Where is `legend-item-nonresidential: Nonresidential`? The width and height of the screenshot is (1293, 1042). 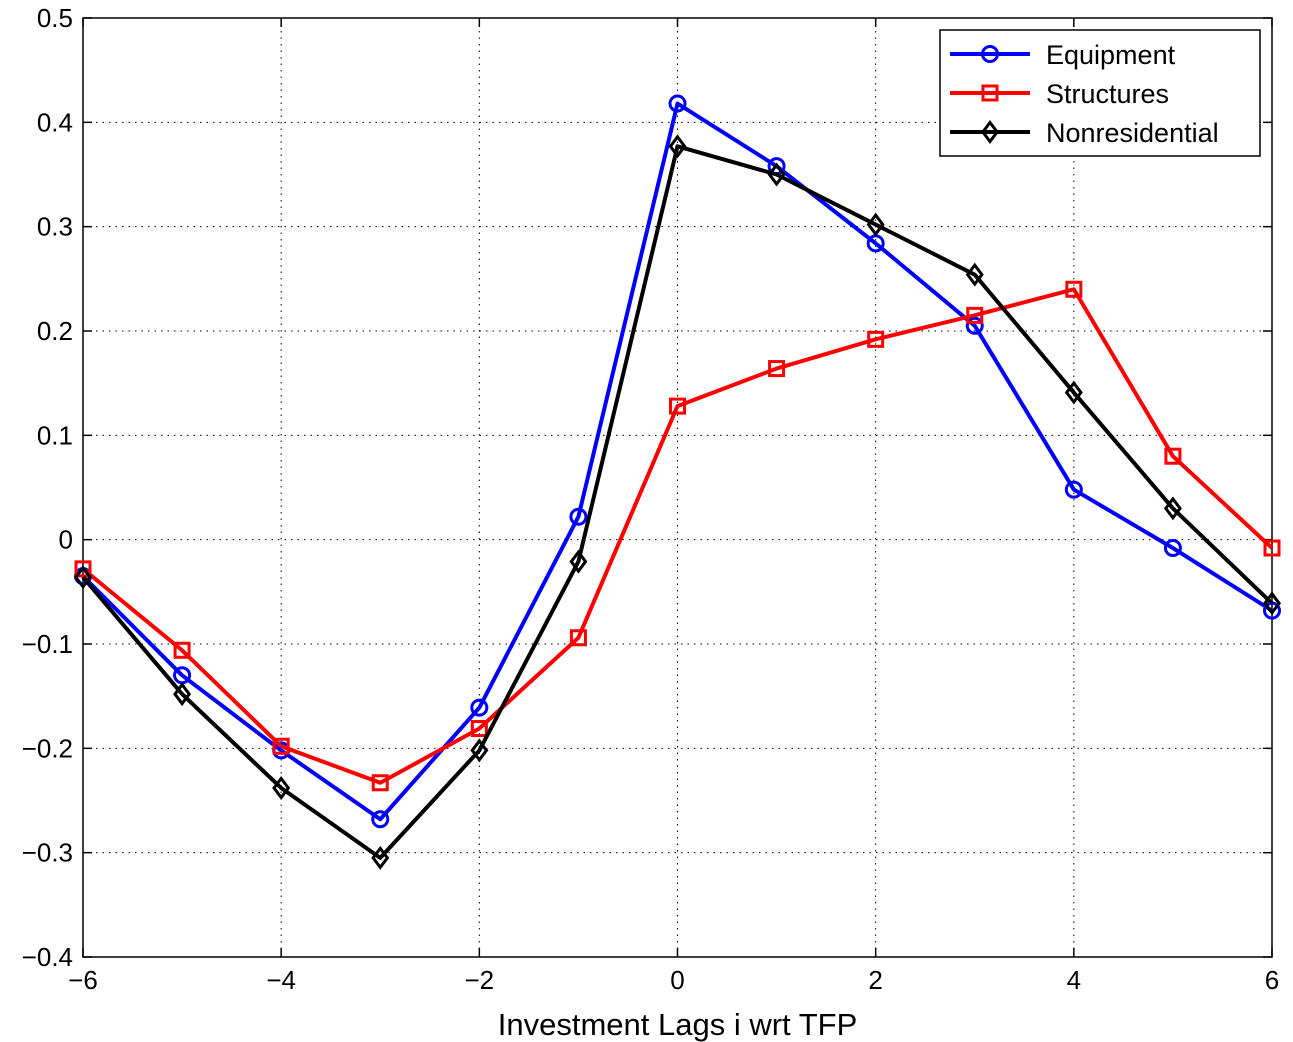
legend-item-nonresidential: Nonresidential is located at coordinates (1084, 133).